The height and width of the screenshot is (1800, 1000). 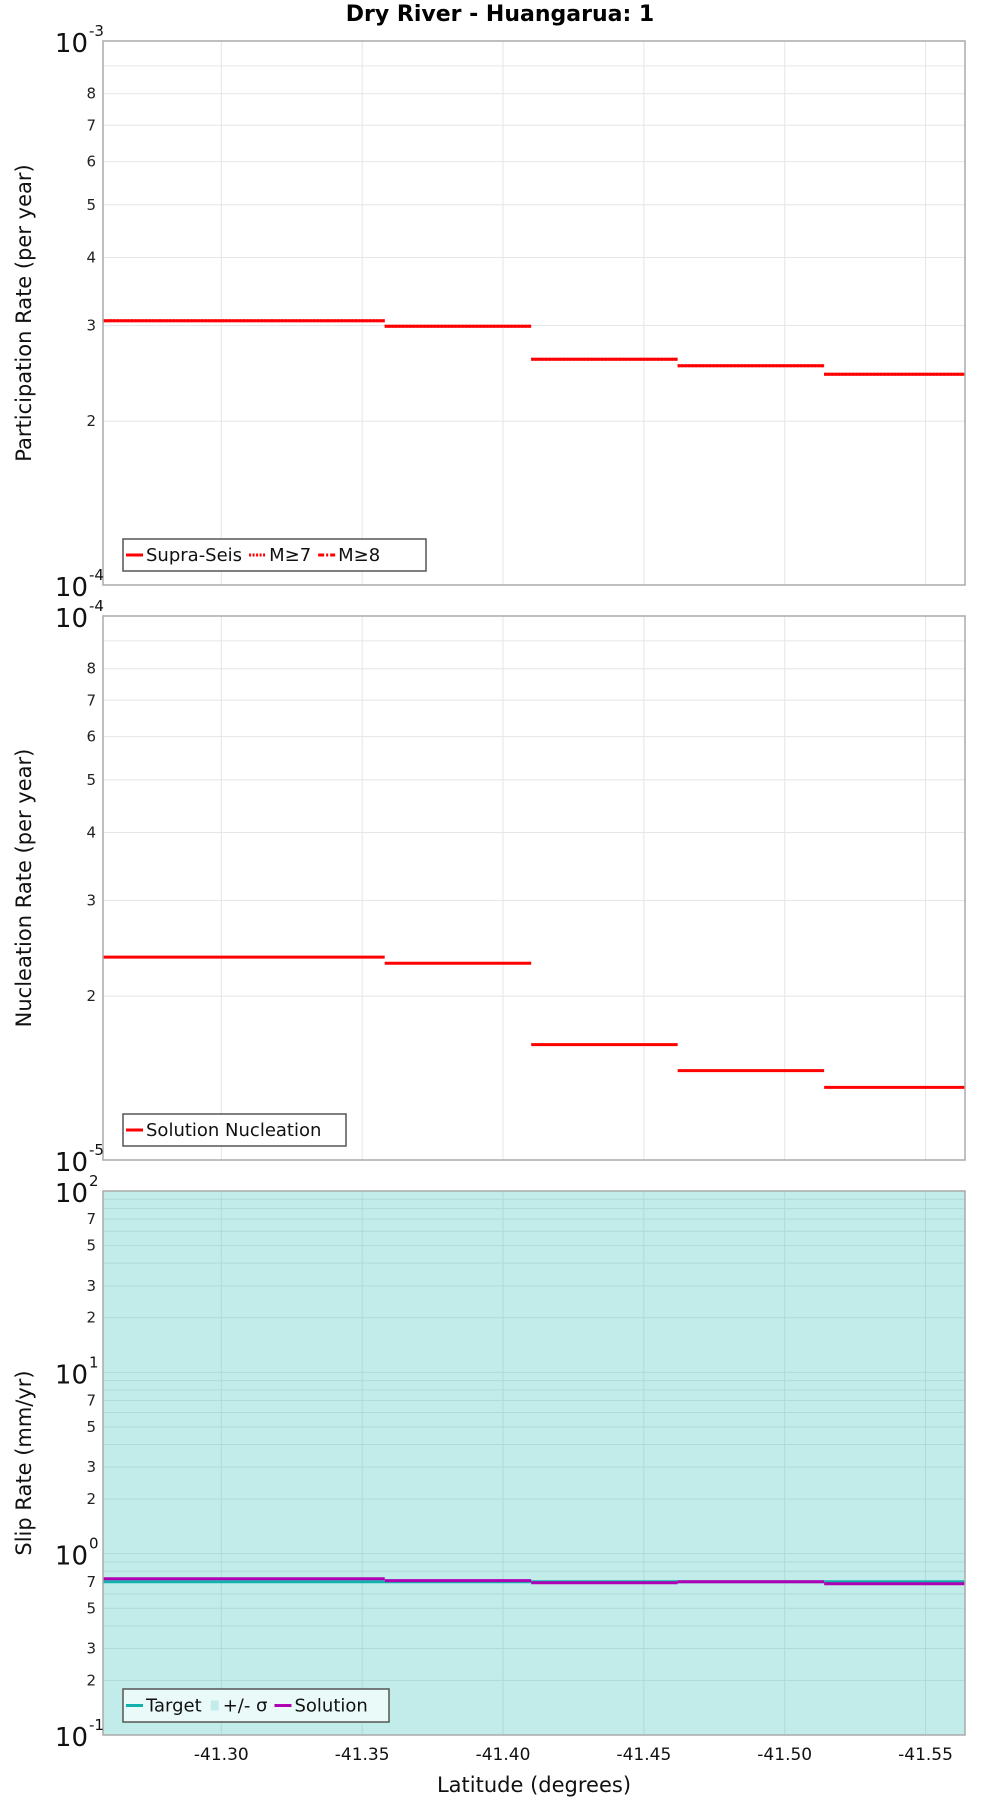 I want to click on series-supra-seis, so click(x=534, y=347).